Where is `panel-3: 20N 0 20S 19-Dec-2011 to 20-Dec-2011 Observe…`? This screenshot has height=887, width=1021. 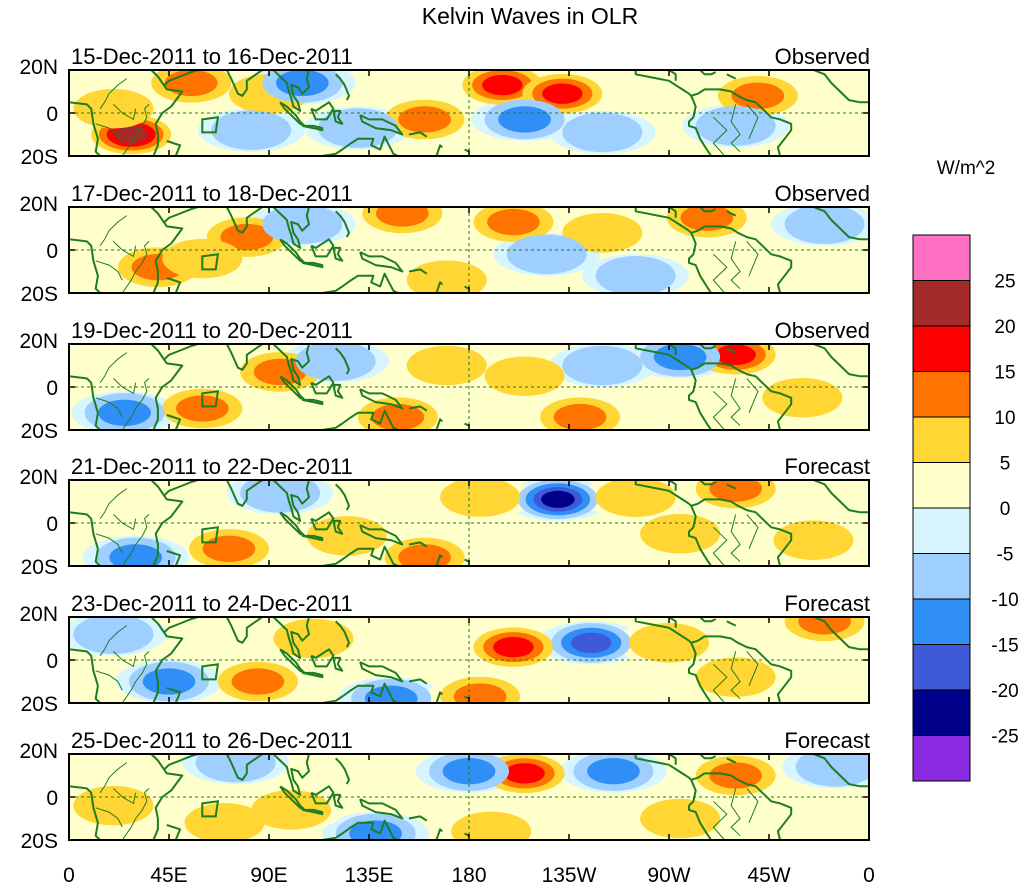
panel-3: 20N 0 20S 19-Dec-2011 to 20-Dec-2011 Observe… is located at coordinates (444, 380).